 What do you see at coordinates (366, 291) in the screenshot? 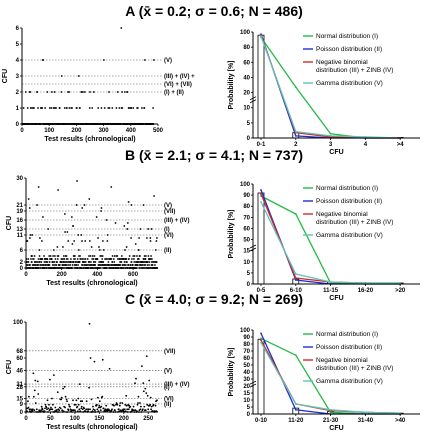
I see `x-tick-label: 16-20` at bounding box center [366, 291].